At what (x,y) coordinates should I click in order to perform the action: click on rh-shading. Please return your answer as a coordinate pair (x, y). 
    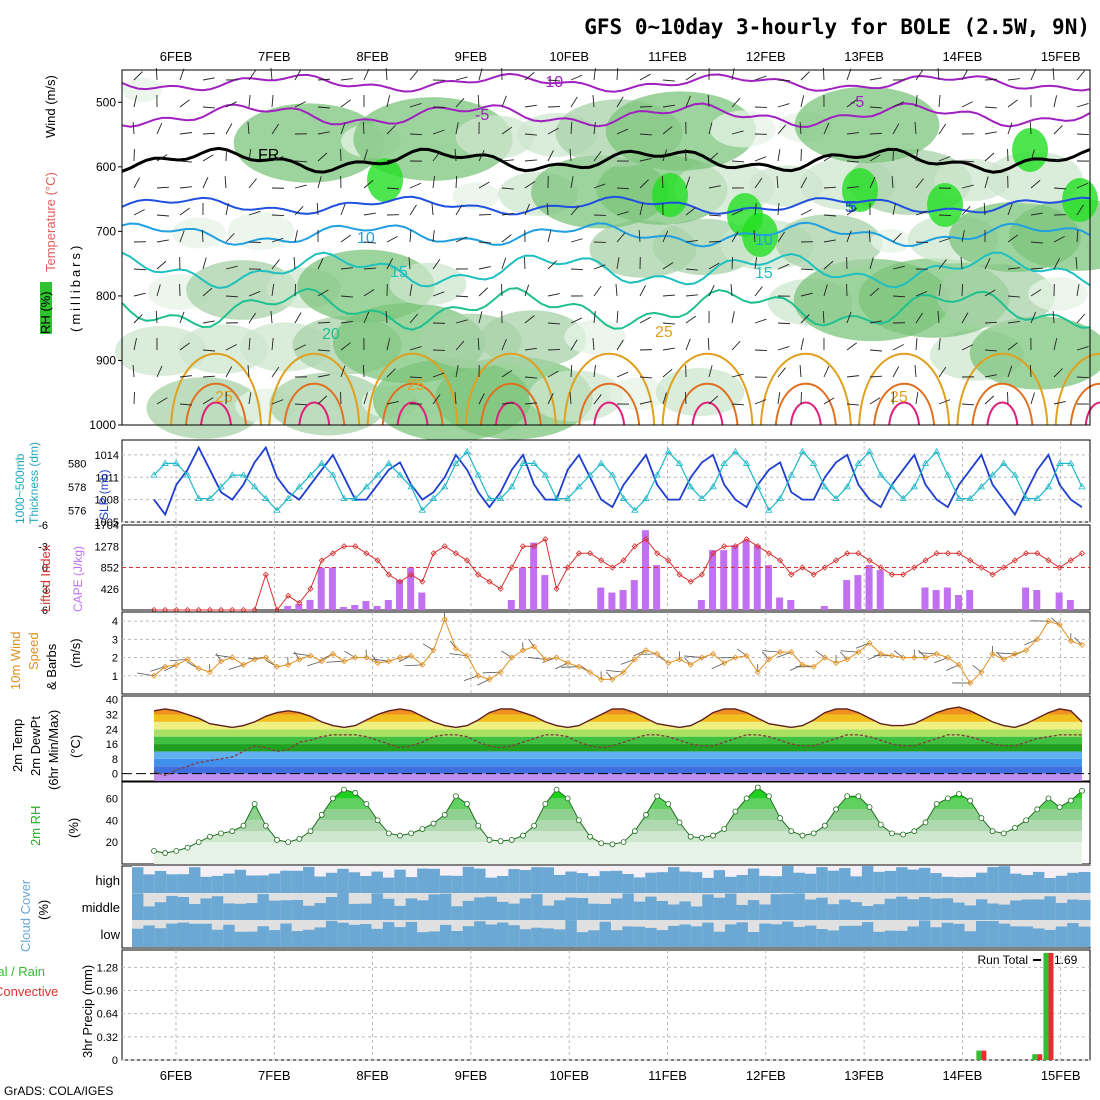
    Looking at the image, I should click on (476, 196).